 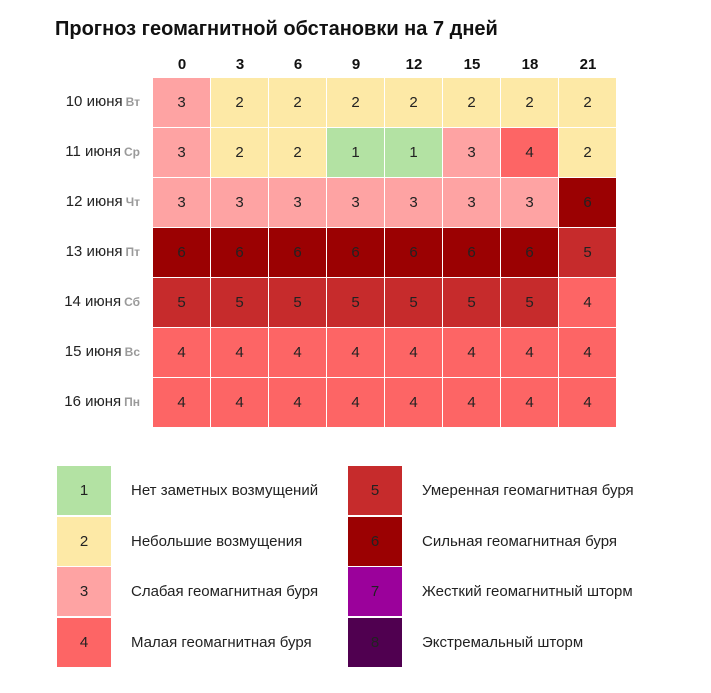 What do you see at coordinates (84, 642) in the screenshot?
I see `legend-swatch: 4` at bounding box center [84, 642].